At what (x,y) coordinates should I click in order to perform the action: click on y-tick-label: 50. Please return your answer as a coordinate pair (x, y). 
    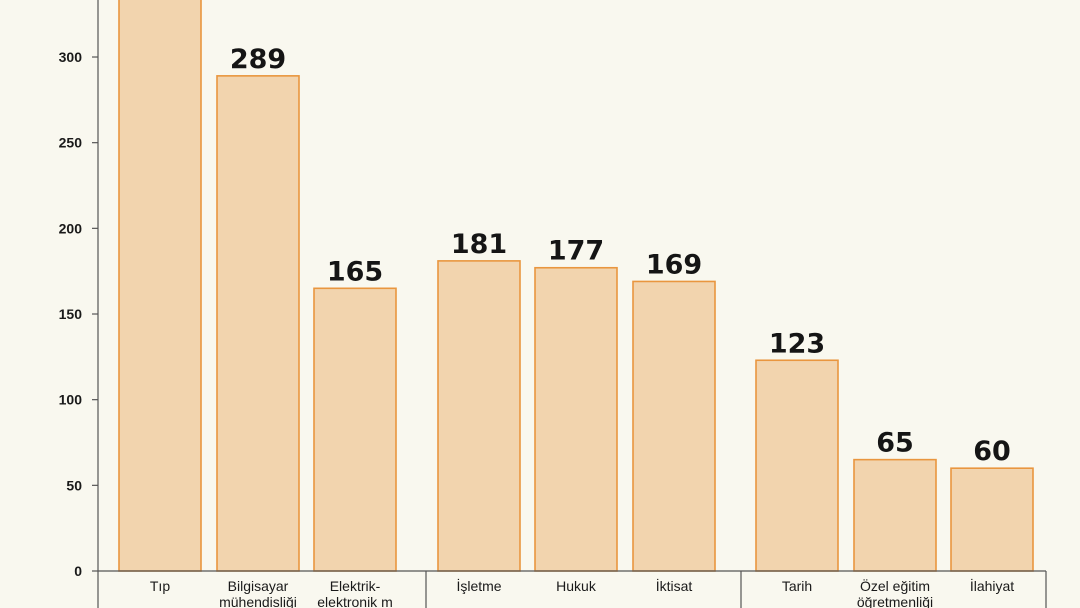
    Looking at the image, I should click on (74, 485).